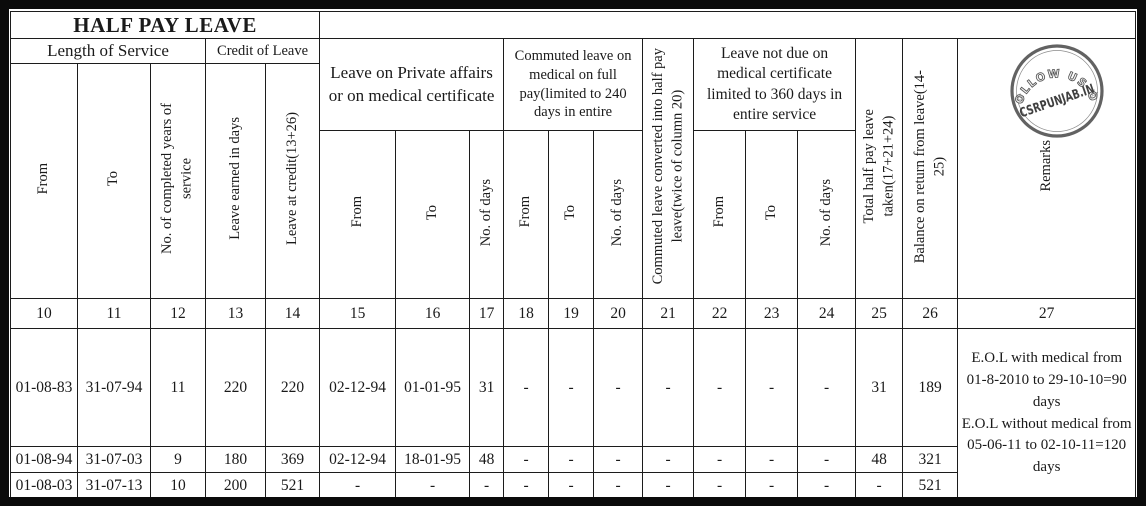  What do you see at coordinates (44, 484) in the screenshot?
I see `cell: 01-08-03` at bounding box center [44, 484].